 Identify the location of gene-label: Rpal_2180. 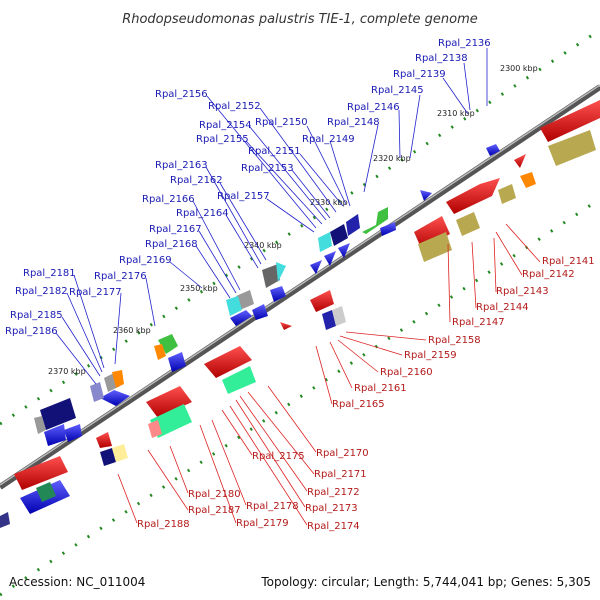
(214, 494).